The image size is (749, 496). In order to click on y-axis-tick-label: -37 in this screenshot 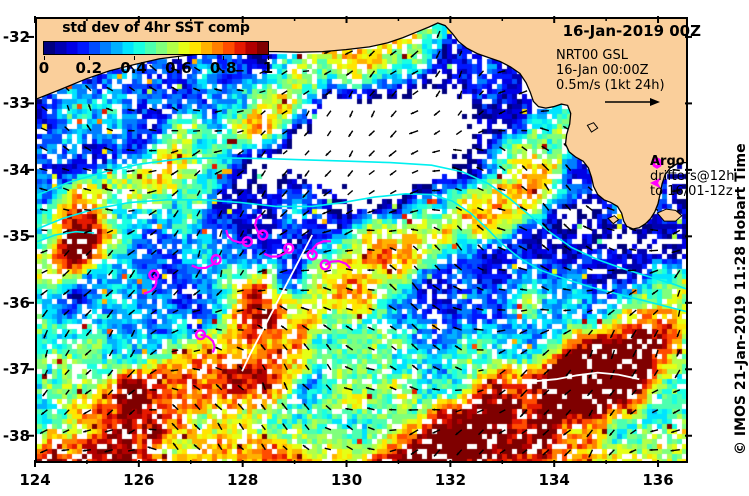, I will do `click(16, 369)`.